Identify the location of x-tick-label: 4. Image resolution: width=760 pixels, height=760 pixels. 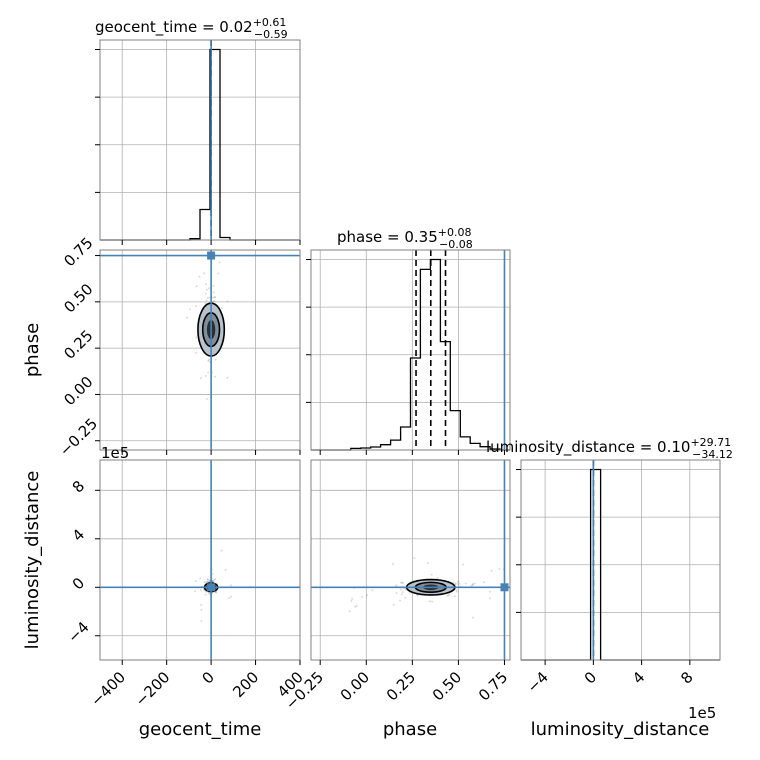
(638, 677).